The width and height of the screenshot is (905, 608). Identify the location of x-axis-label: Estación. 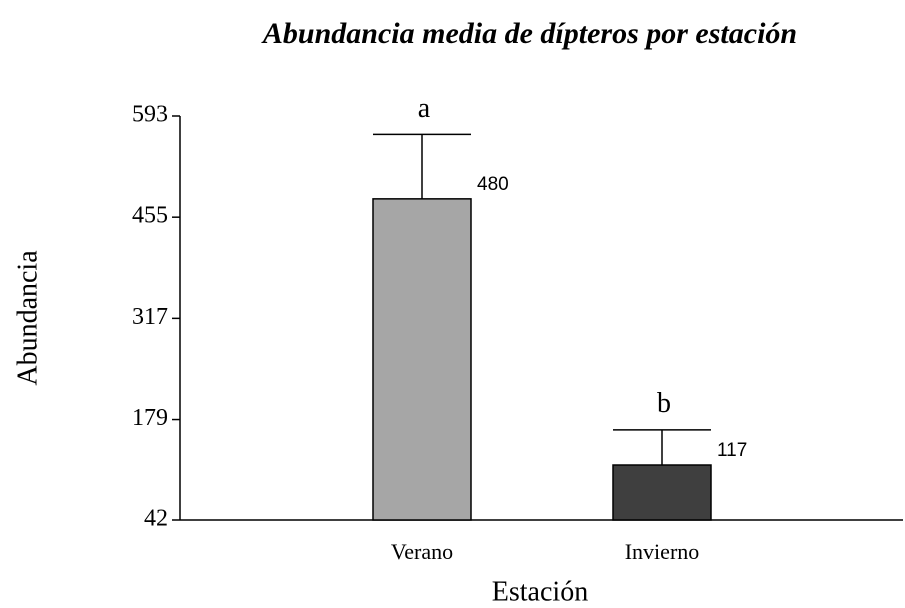
(540, 591).